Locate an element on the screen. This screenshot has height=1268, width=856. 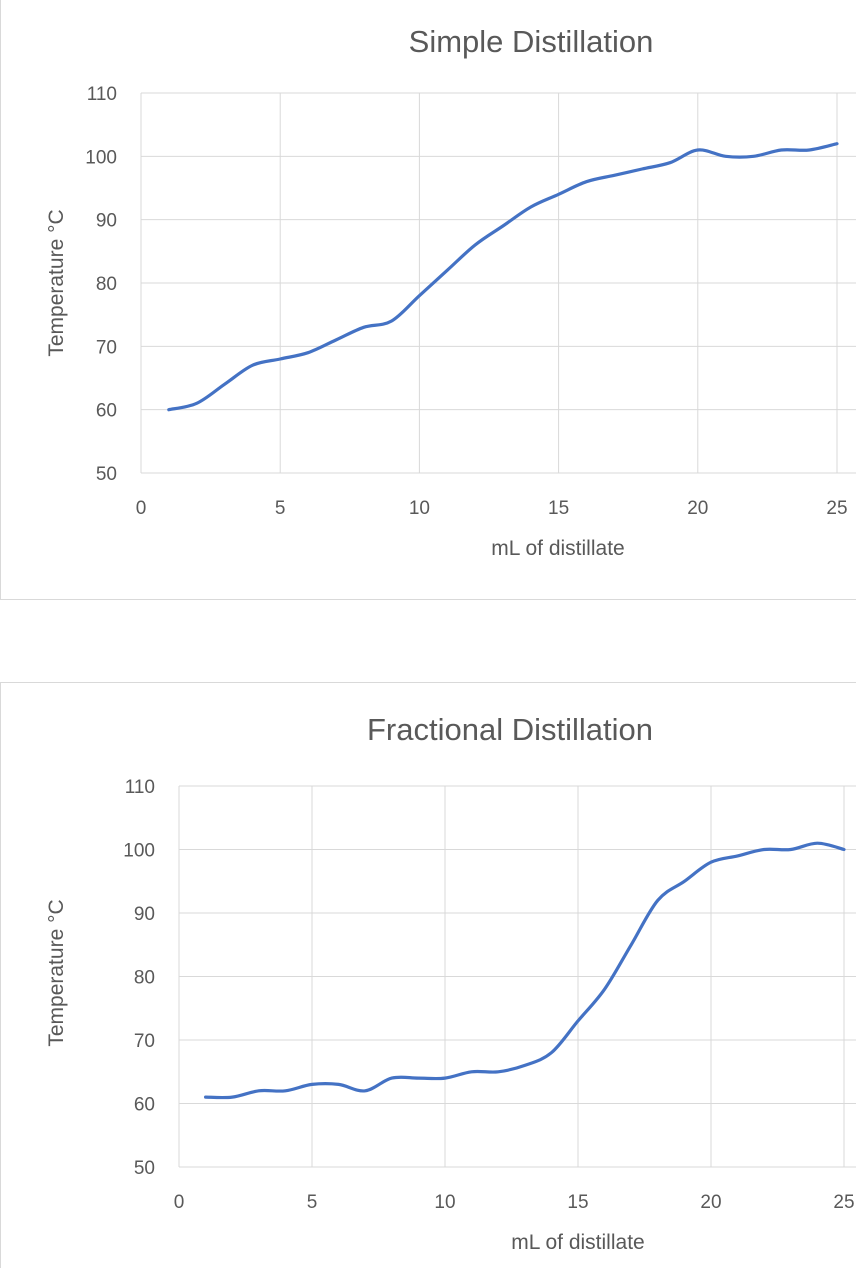
chart-title: Simple Distillation is located at coordinates (531, 41).